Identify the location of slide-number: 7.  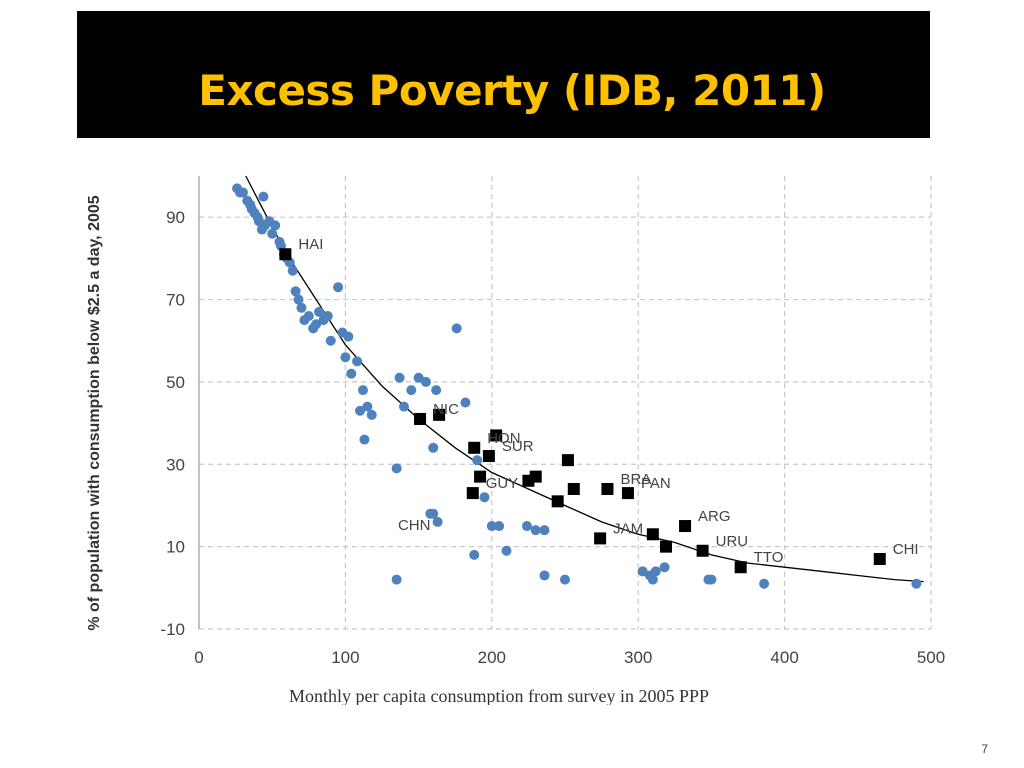
(984, 749).